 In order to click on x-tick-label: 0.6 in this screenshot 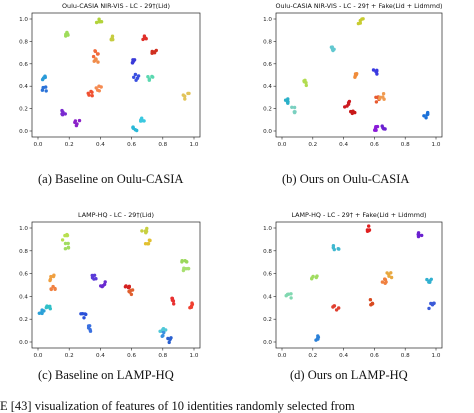, I will do `click(131, 356)`.